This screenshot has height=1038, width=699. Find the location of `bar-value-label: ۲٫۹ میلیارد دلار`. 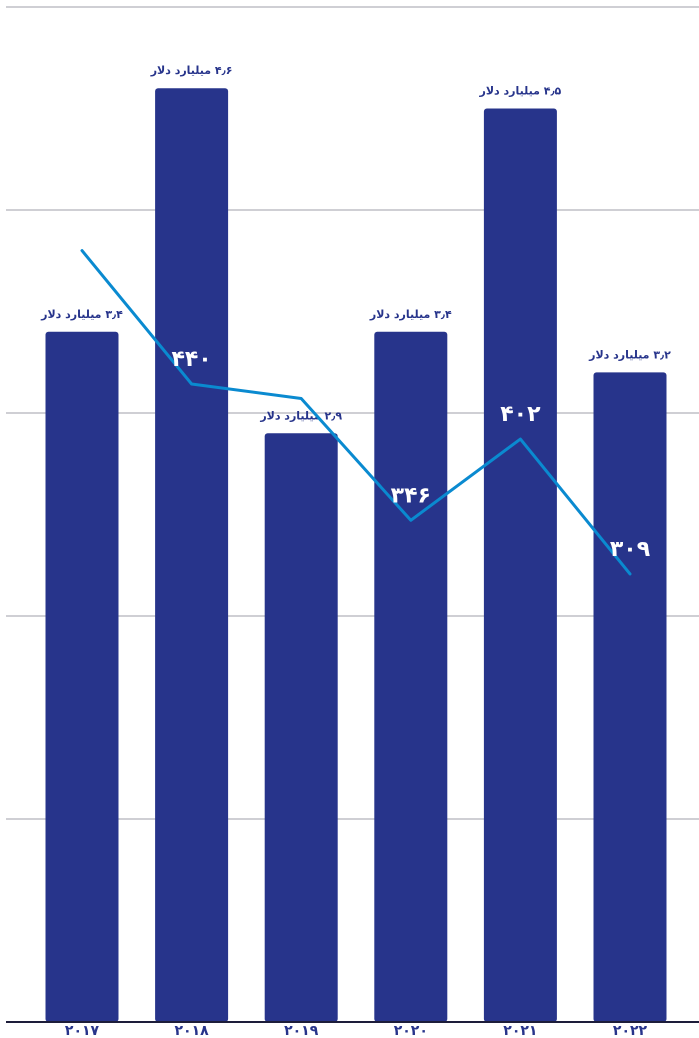

bar-value-label: ۲٫۹ میلیارد دلار is located at coordinates (300, 415).